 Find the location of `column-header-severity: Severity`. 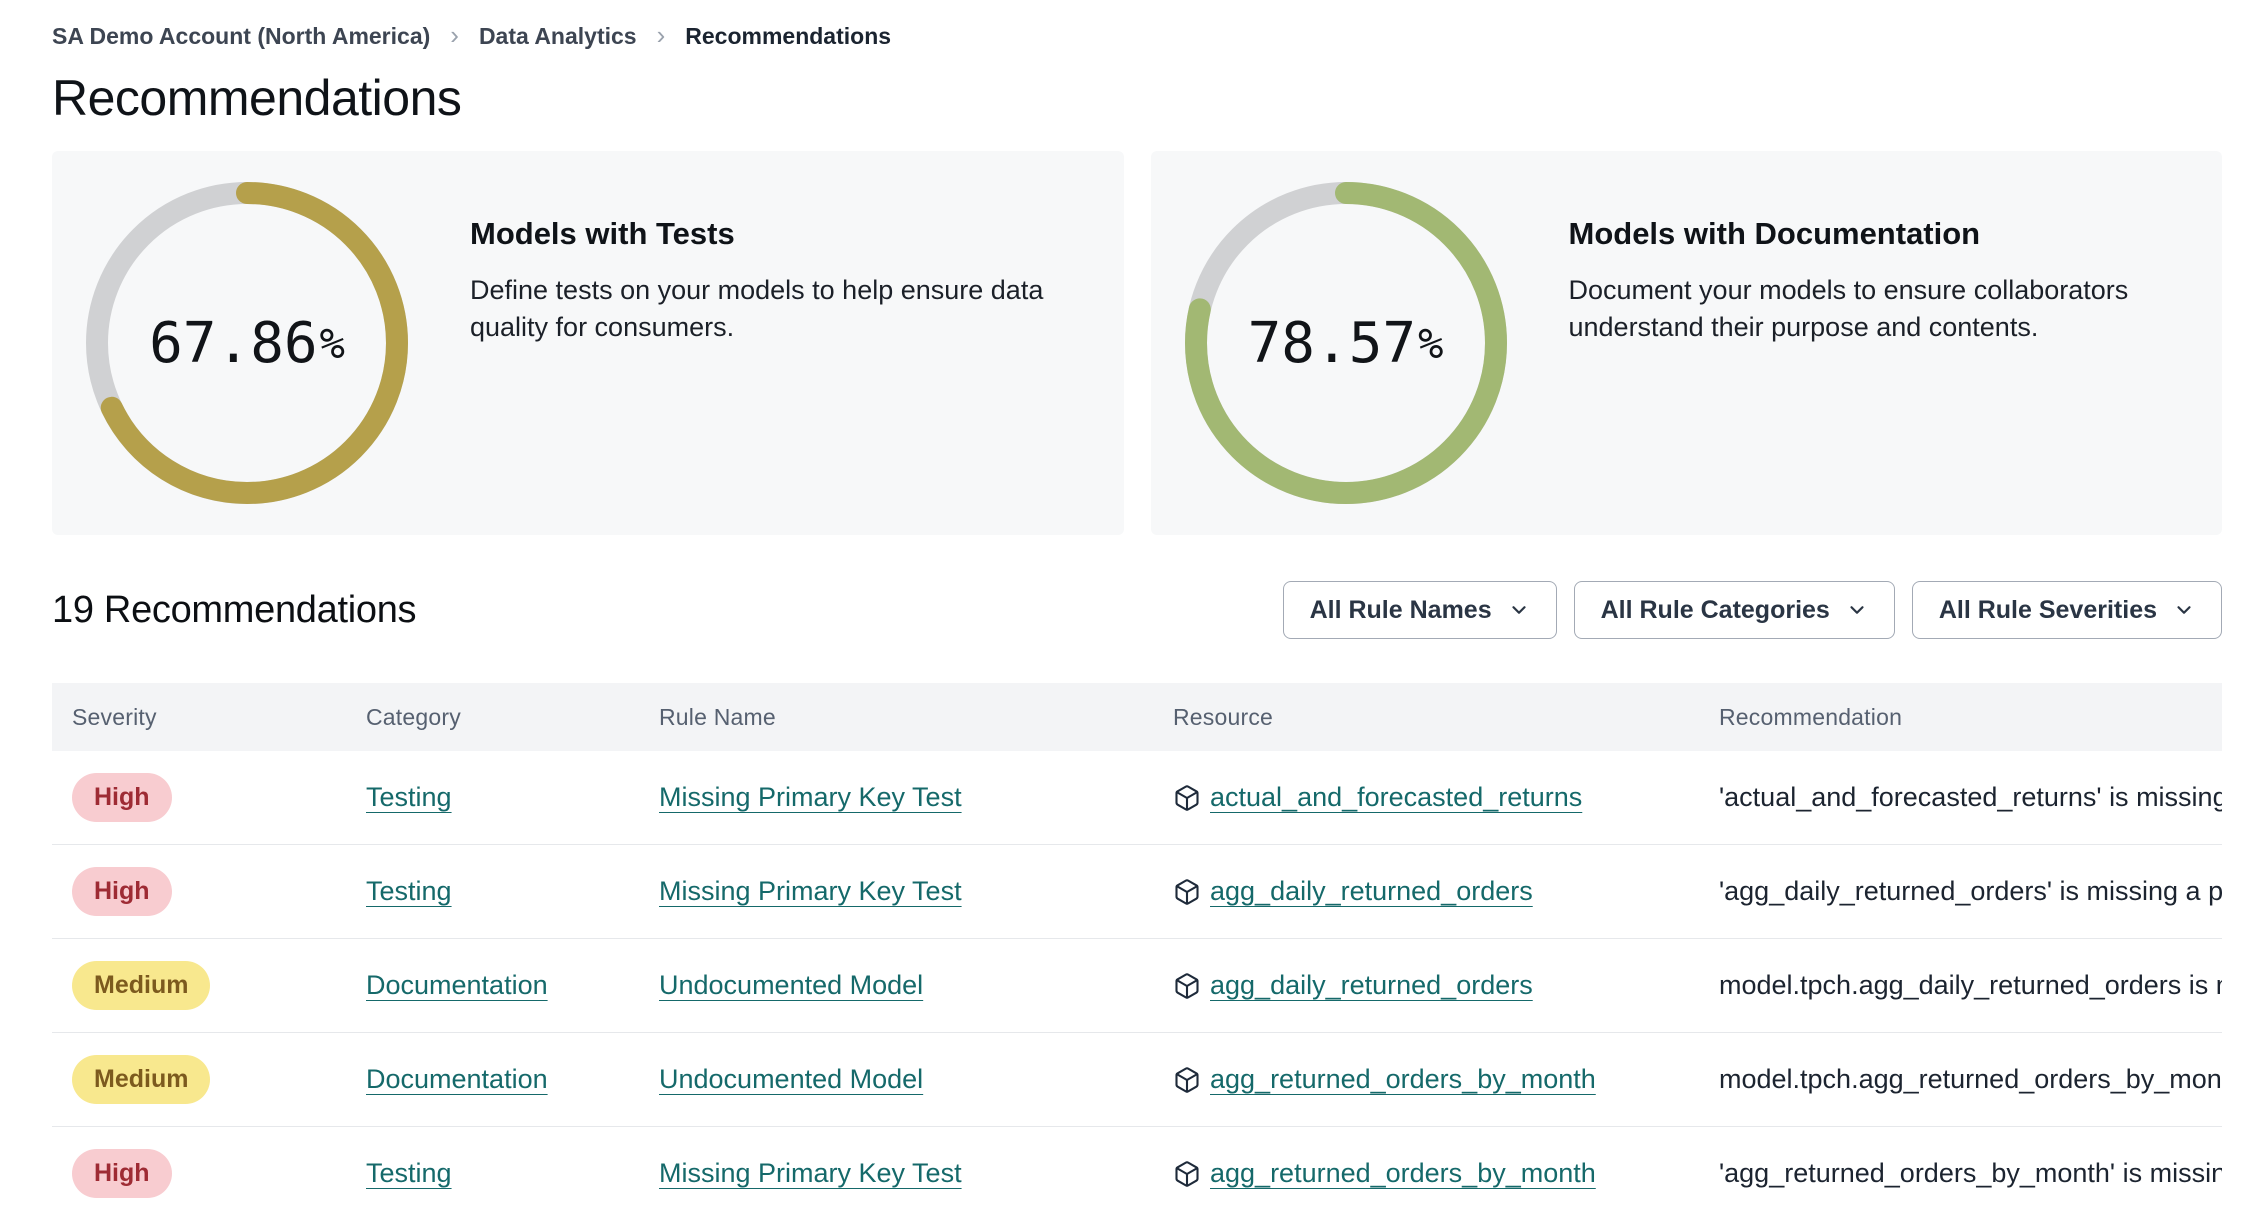

column-header-severity: Severity is located at coordinates (114, 716).